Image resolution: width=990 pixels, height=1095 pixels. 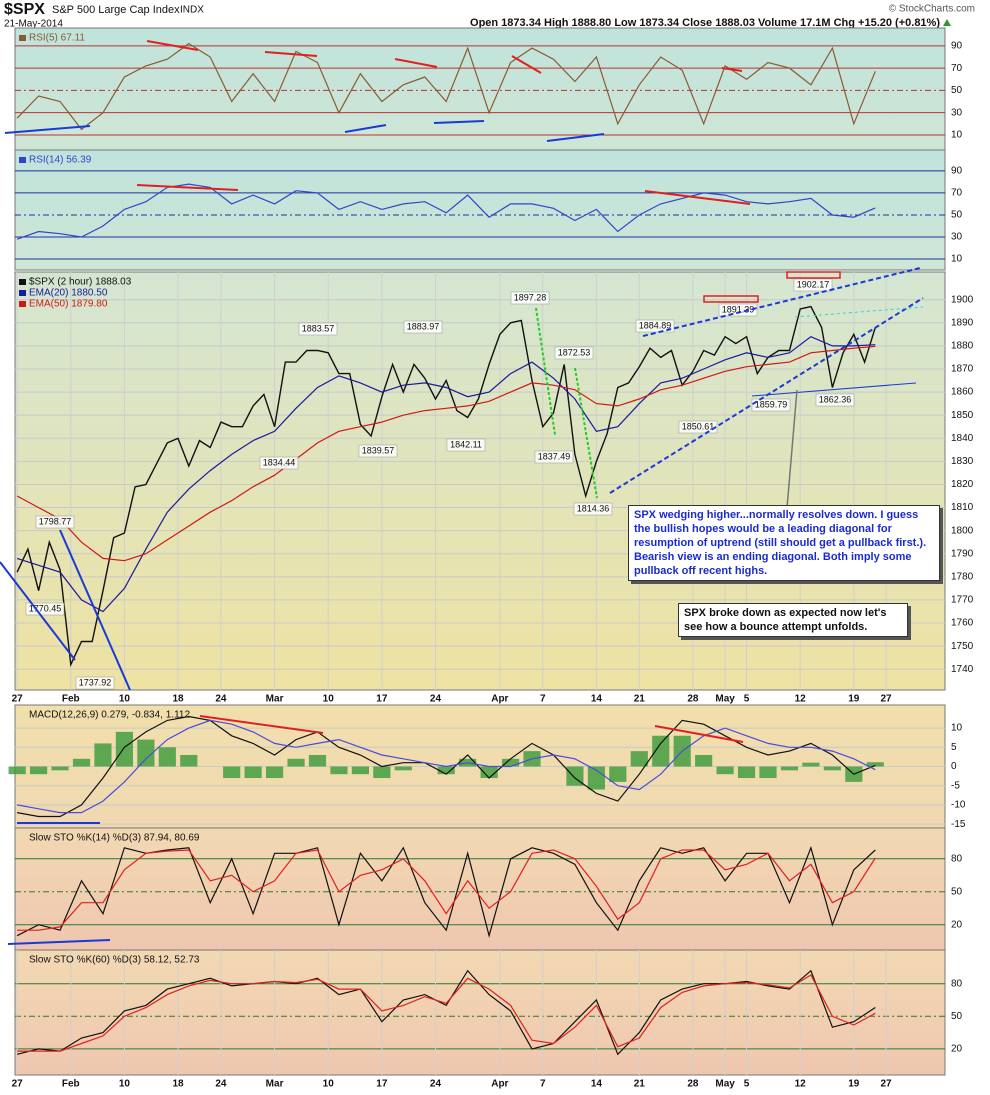 I want to click on callout-line, so click(x=792, y=449).